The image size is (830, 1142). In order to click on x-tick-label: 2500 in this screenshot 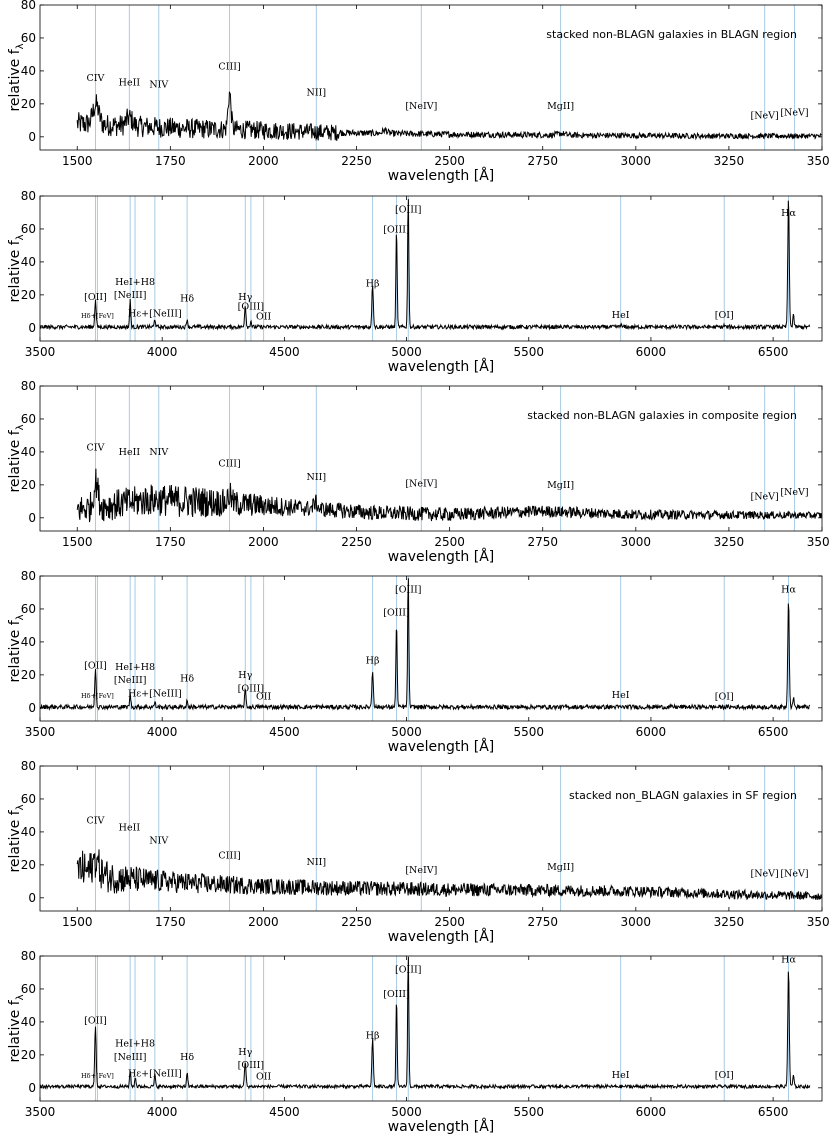, I will do `click(449, 922)`.